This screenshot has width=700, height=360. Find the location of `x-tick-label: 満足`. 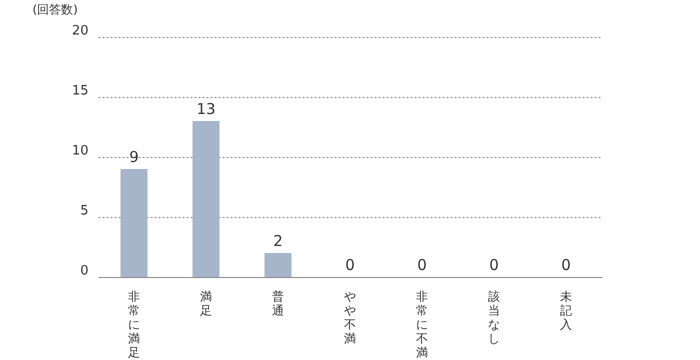

x-tick-label: 満足 is located at coordinates (206, 304).